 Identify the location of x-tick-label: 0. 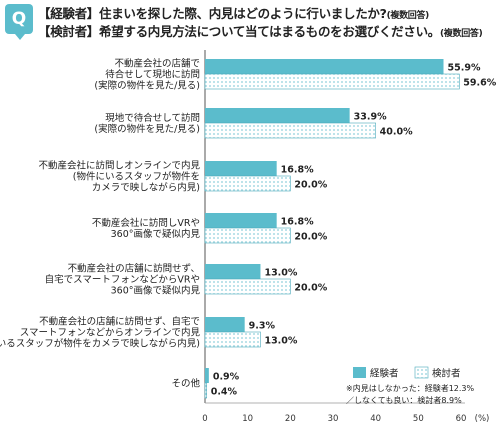
(204, 419).